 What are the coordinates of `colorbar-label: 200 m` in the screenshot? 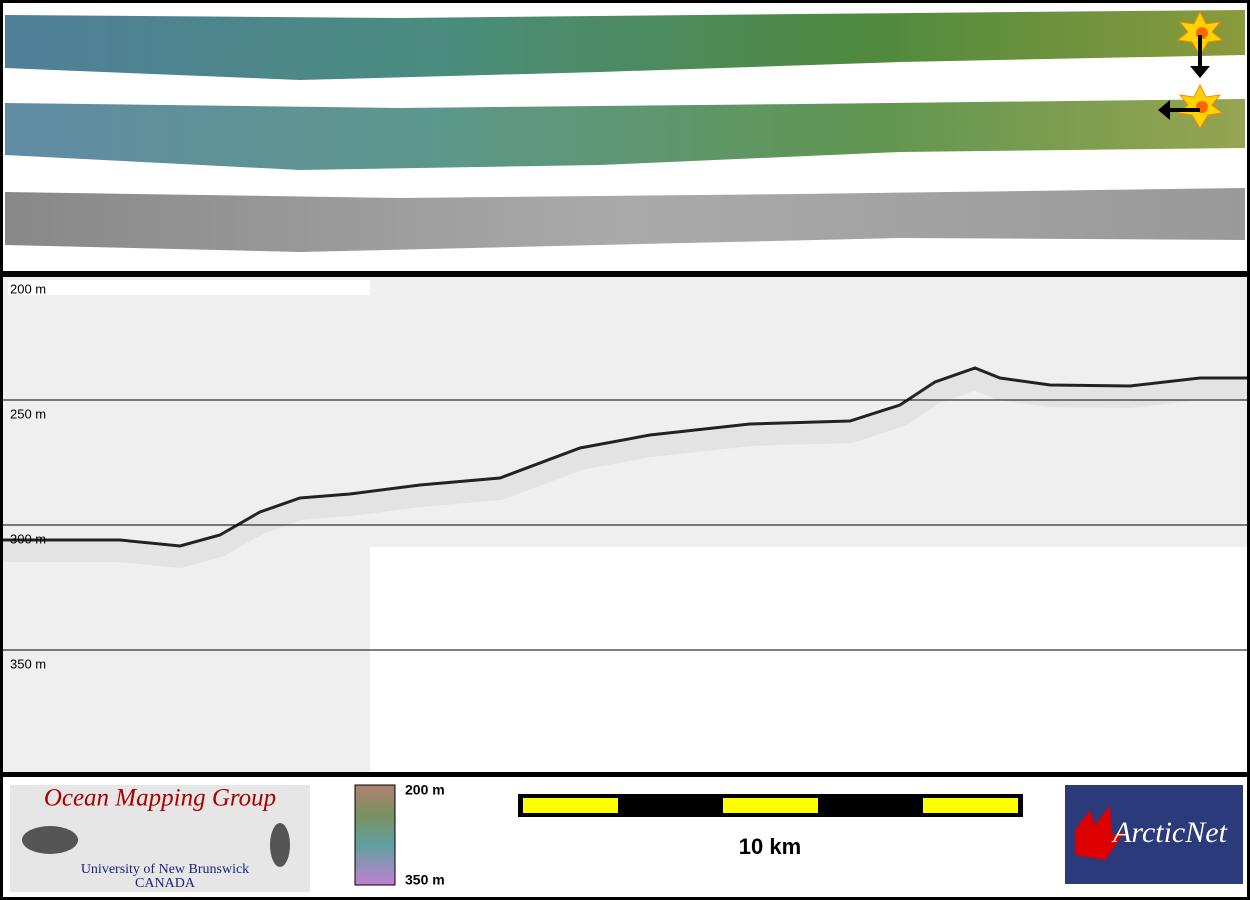 It's located at (425, 790).